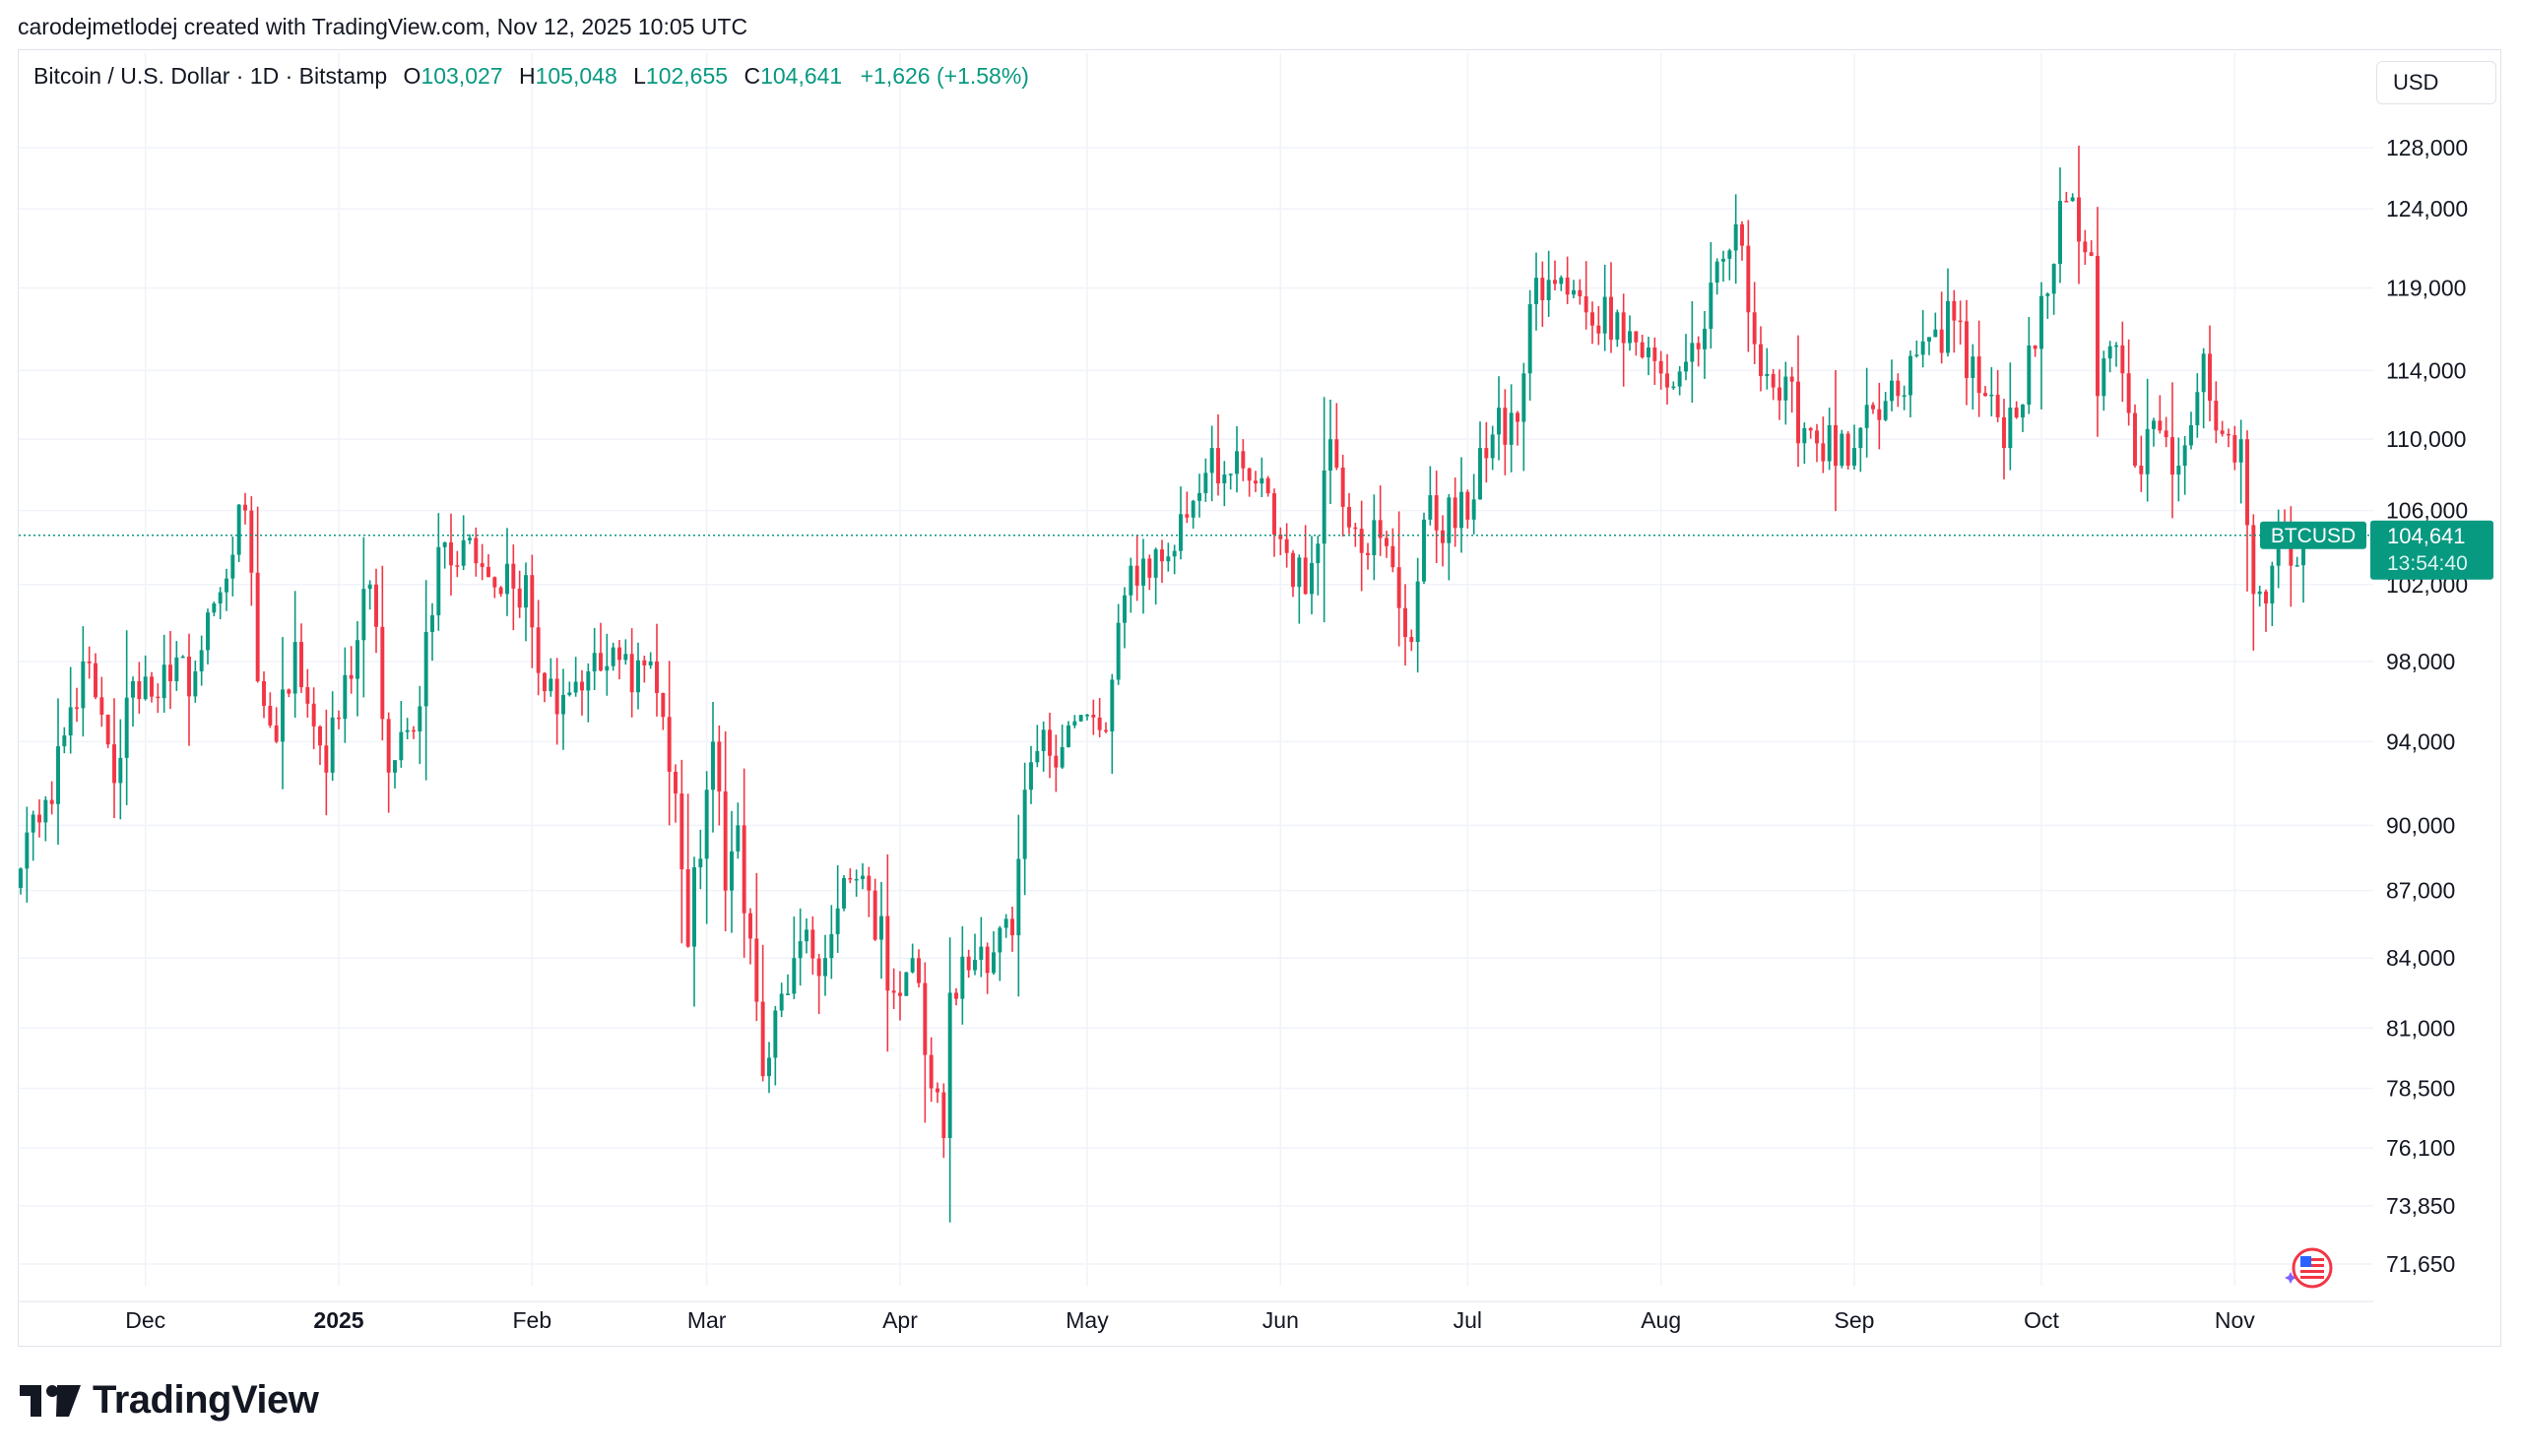 The width and height of the screenshot is (2521, 1456). I want to click on price-tag: BTCUSD 104,641 13:54:40, so click(2376, 550).